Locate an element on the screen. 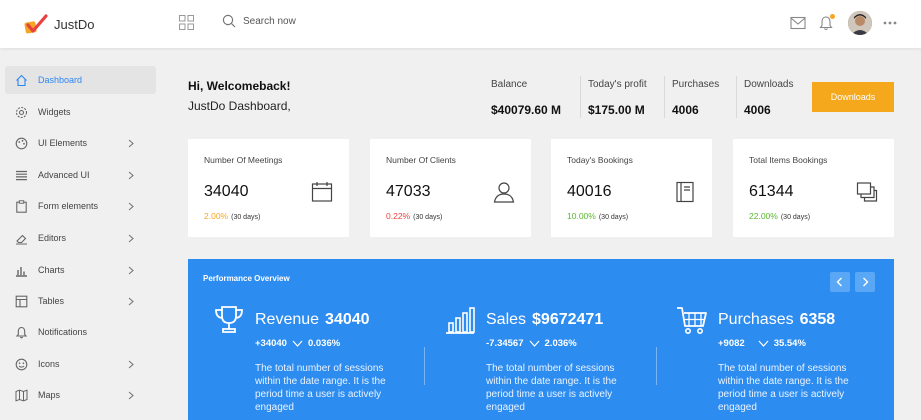  metric-name: Purchases is located at coordinates (756, 319).